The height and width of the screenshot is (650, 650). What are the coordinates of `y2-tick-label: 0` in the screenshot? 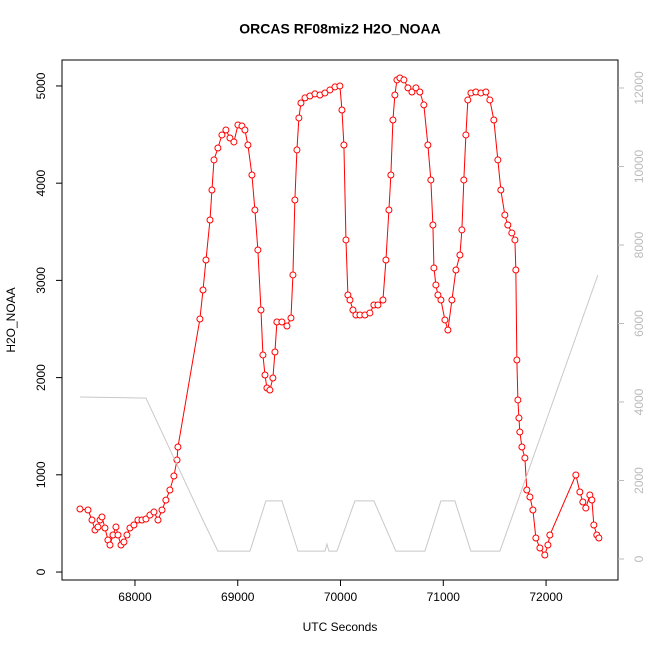 It's located at (639, 558).